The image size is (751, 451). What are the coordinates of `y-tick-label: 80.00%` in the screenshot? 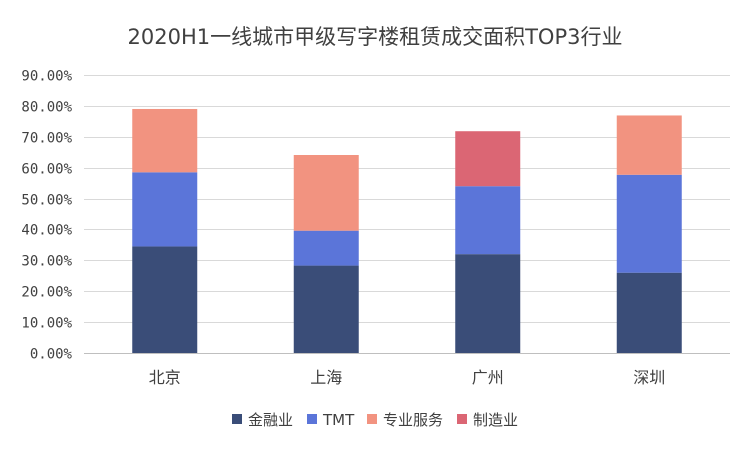 It's located at (46, 108).